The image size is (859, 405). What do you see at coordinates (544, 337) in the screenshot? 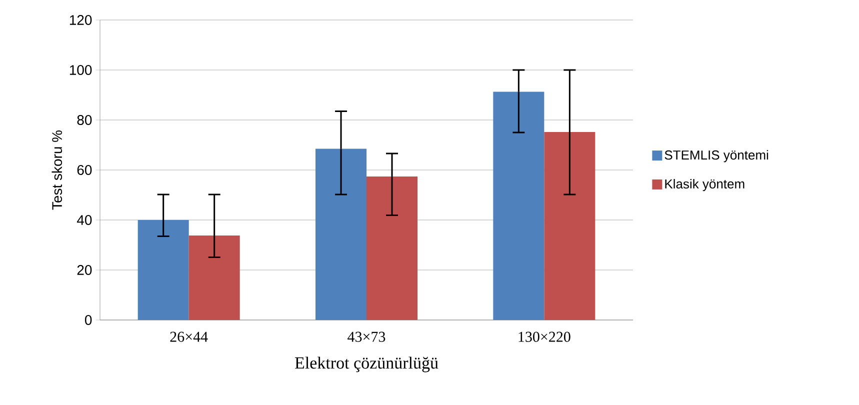
I see `x-tick-label: 130×220` at bounding box center [544, 337].